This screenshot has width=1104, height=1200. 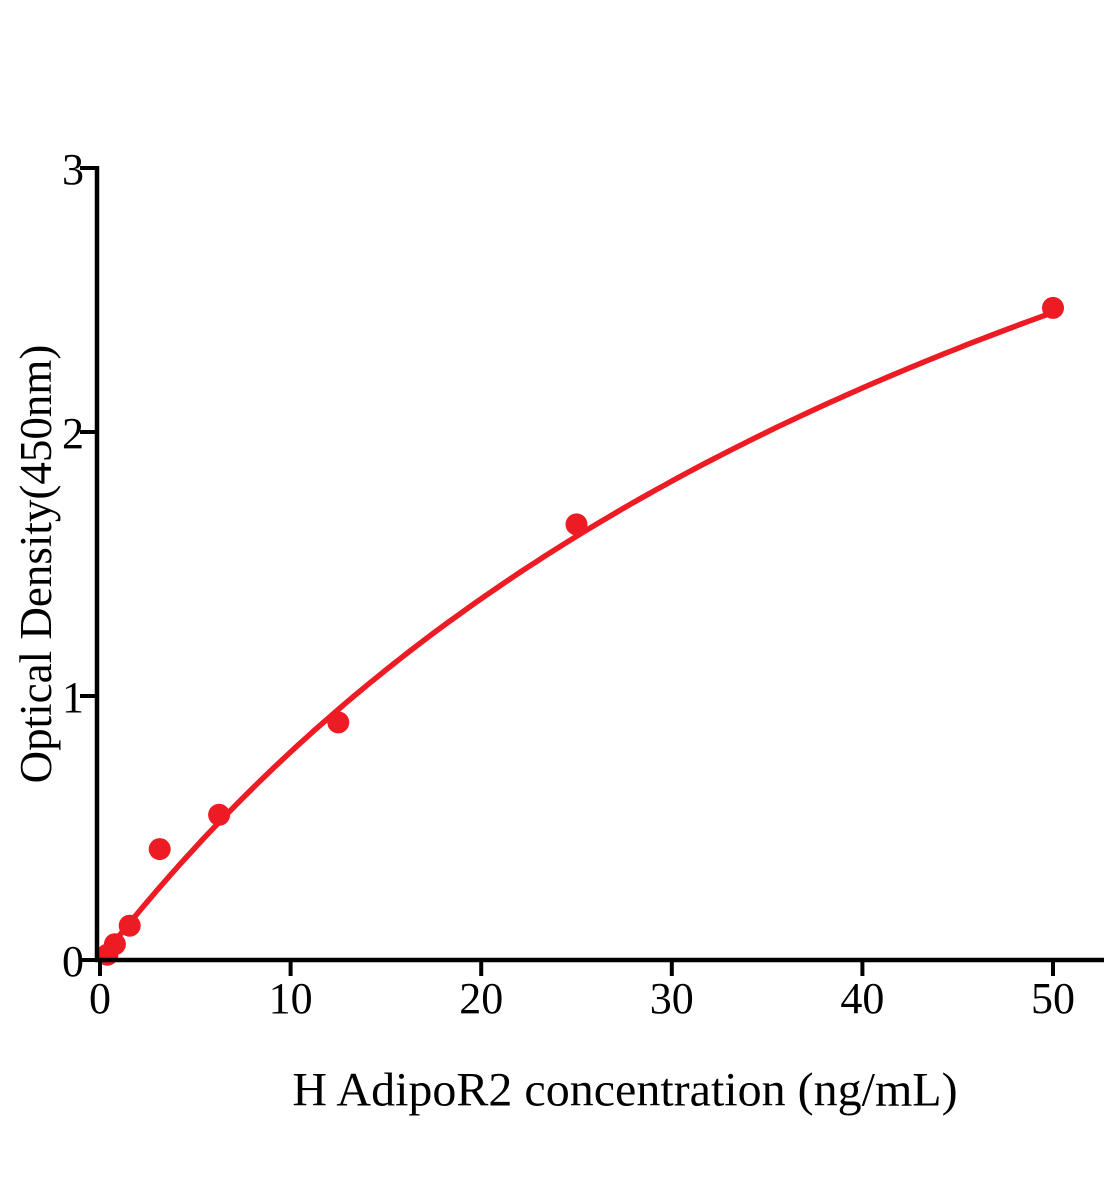 What do you see at coordinates (73, 961) in the screenshot?
I see `y-tick-label: 0` at bounding box center [73, 961].